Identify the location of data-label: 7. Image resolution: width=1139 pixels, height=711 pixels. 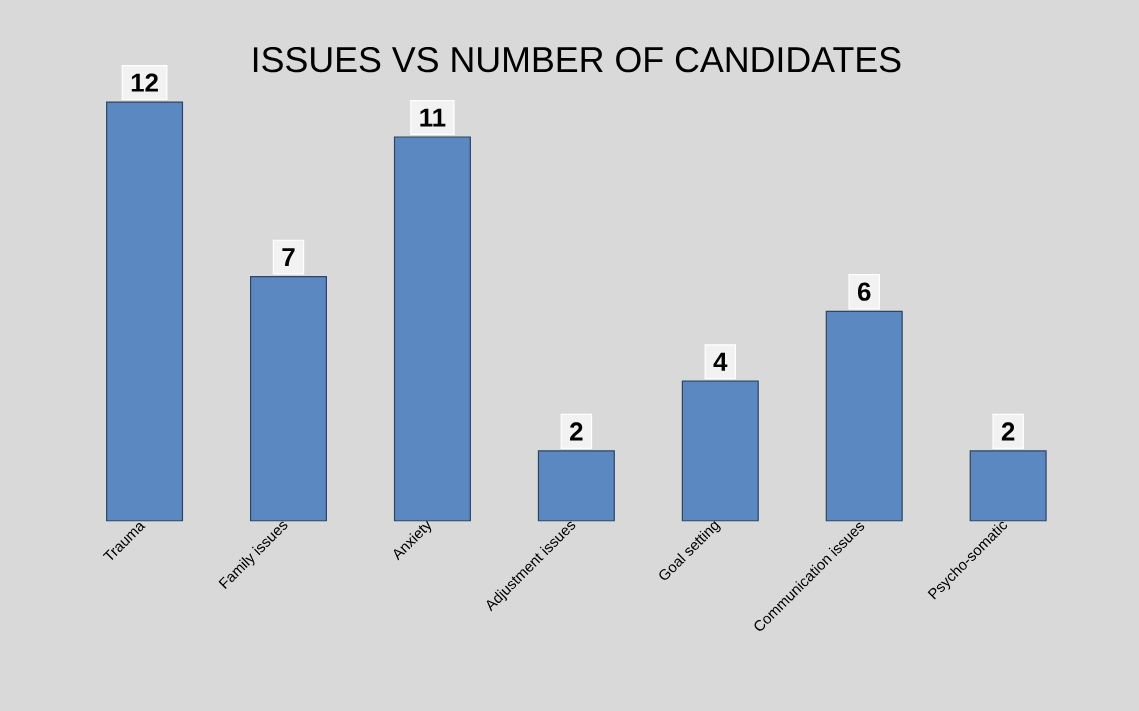
(288, 257).